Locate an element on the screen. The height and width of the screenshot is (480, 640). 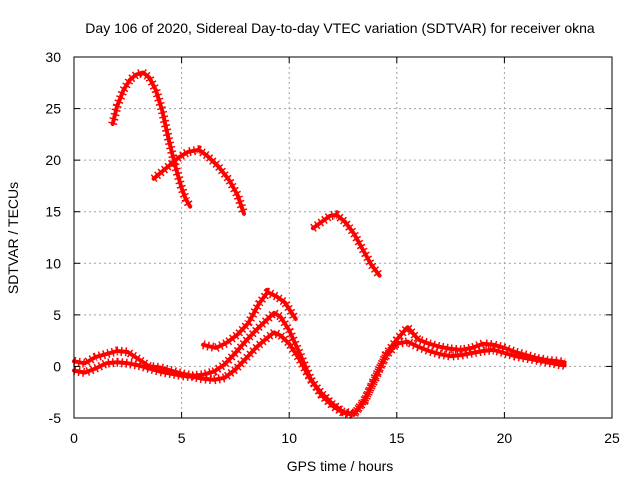
x-tick-label: 10 is located at coordinates (289, 438).